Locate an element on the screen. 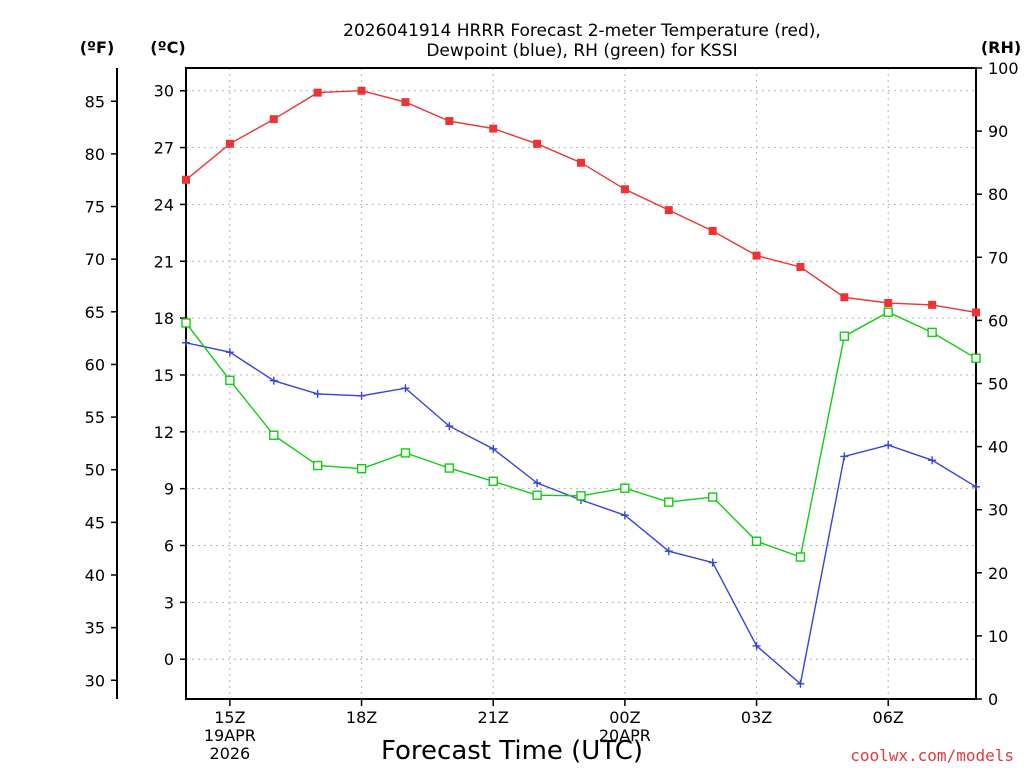 Image resolution: width=1024 pixels, height=768 pixels. x-tick-label: 03Z is located at coordinates (756, 717).